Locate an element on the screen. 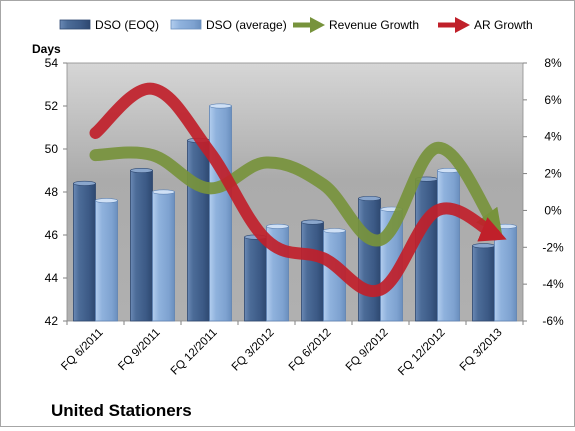 Image resolution: width=575 pixels, height=431 pixels. y2-tick-label: 2% is located at coordinates (553, 174).